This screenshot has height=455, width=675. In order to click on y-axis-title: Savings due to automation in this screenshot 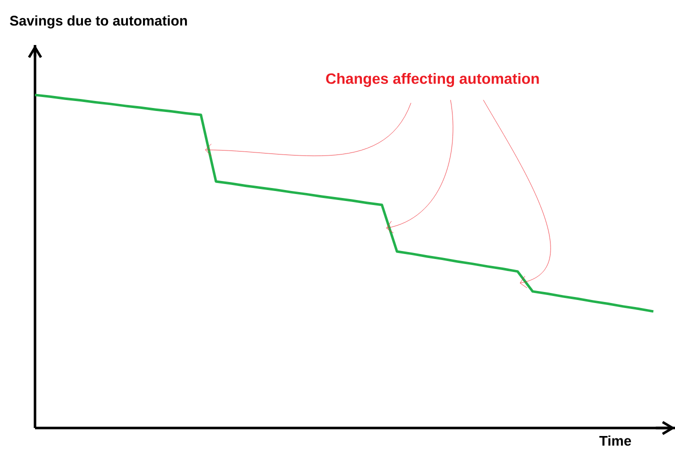, I will do `click(98, 21)`.